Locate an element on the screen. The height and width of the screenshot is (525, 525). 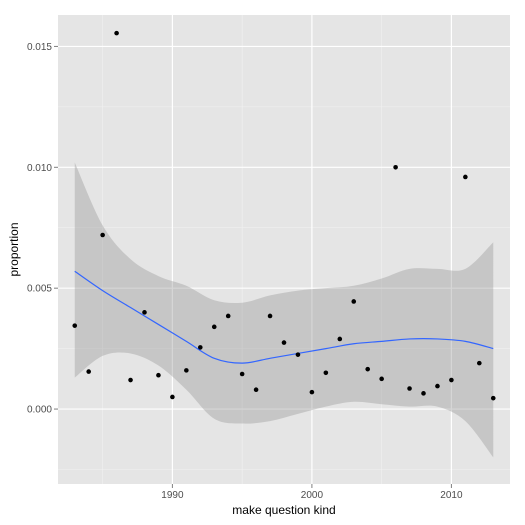
y-axis-title: proportion is located at coordinates (14, 249).